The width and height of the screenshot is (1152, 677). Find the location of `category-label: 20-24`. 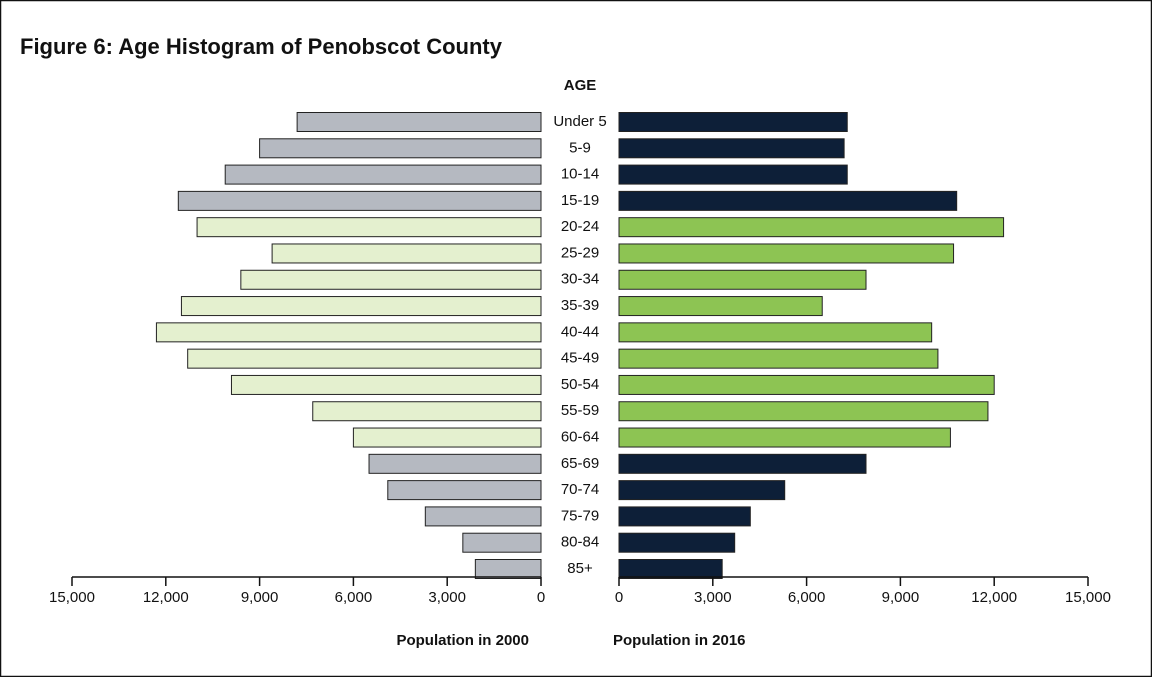

category-label: 20-24 is located at coordinates (580, 226).